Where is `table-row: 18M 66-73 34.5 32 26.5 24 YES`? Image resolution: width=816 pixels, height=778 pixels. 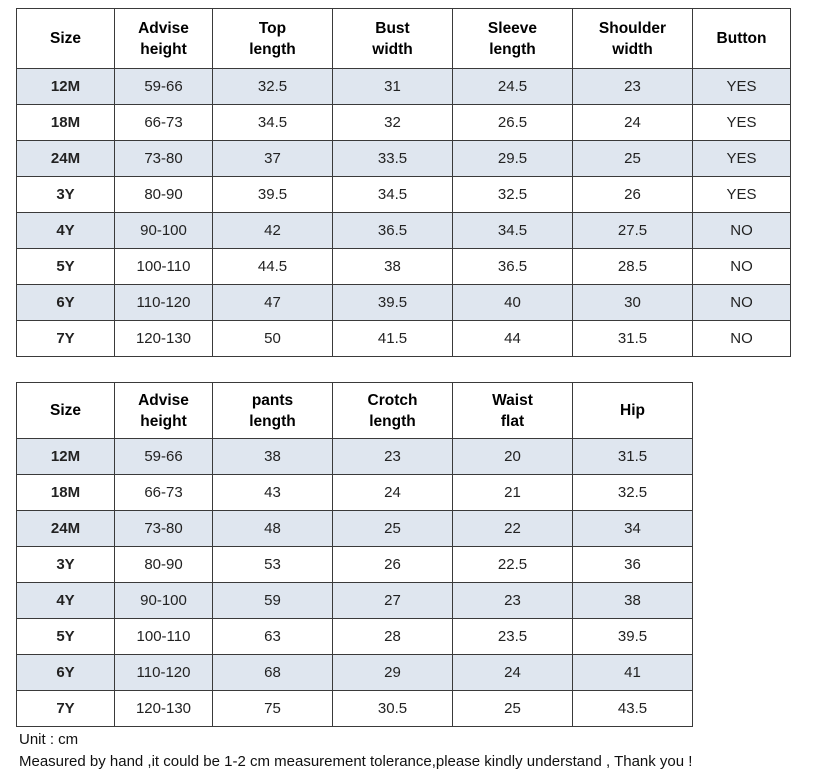 table-row: 18M 66-73 34.5 32 26.5 24 YES is located at coordinates (403, 122).